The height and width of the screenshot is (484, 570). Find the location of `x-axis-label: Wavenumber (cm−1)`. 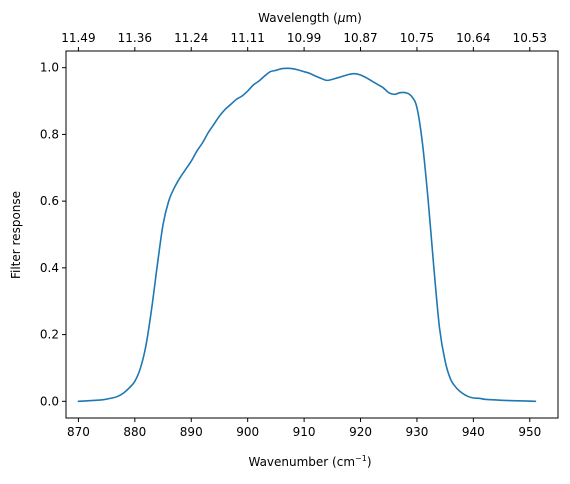

x-axis-label: Wavenumber (cm−1) is located at coordinates (309, 461).